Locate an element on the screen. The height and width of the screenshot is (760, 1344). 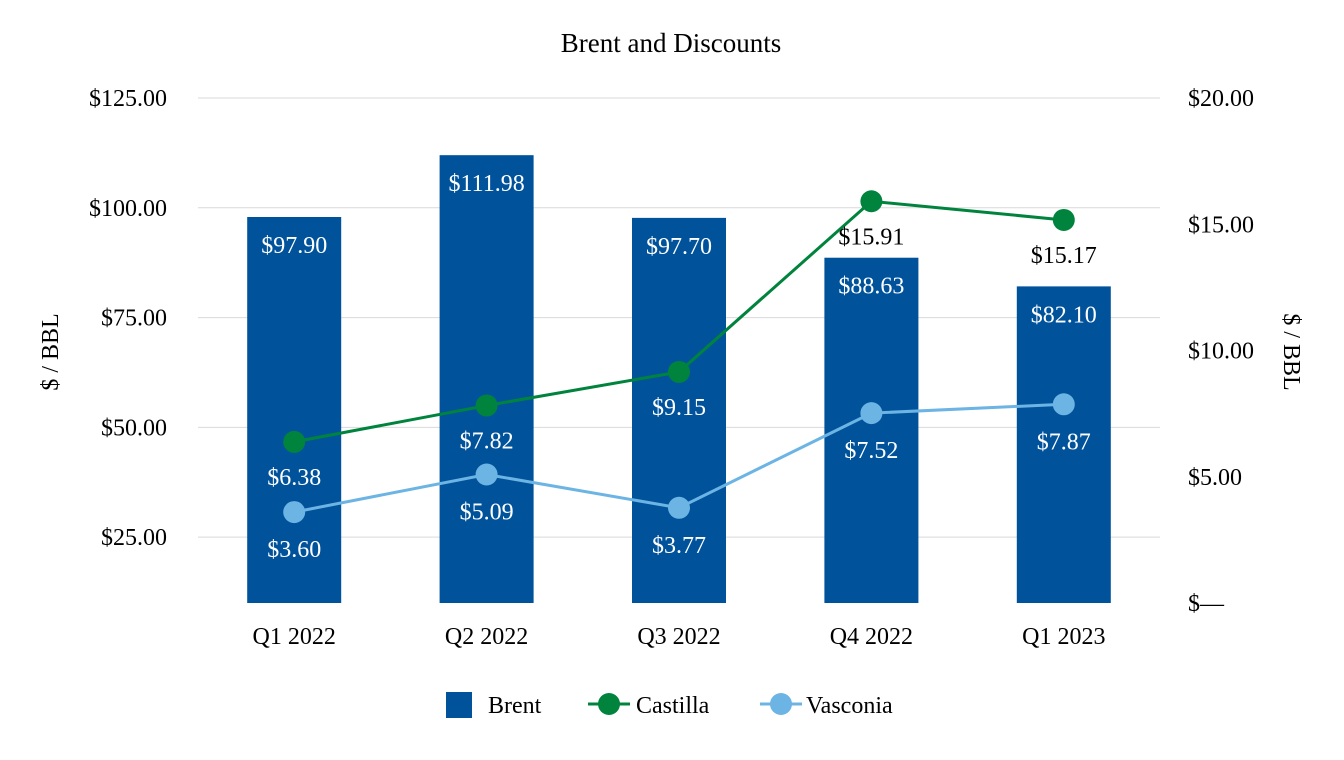
data-label-vasconia: $7.52 is located at coordinates (871, 451).